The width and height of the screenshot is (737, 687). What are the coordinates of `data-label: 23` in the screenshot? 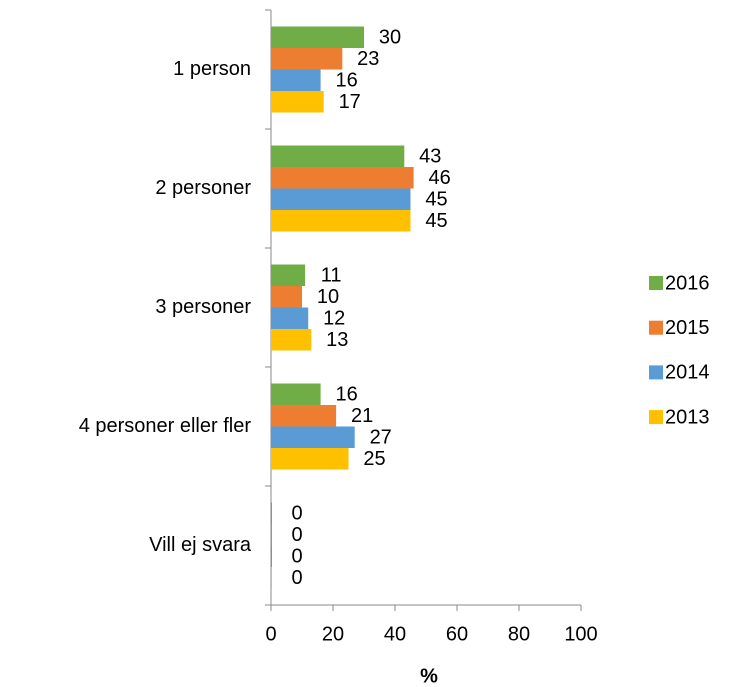 It's located at (368, 59).